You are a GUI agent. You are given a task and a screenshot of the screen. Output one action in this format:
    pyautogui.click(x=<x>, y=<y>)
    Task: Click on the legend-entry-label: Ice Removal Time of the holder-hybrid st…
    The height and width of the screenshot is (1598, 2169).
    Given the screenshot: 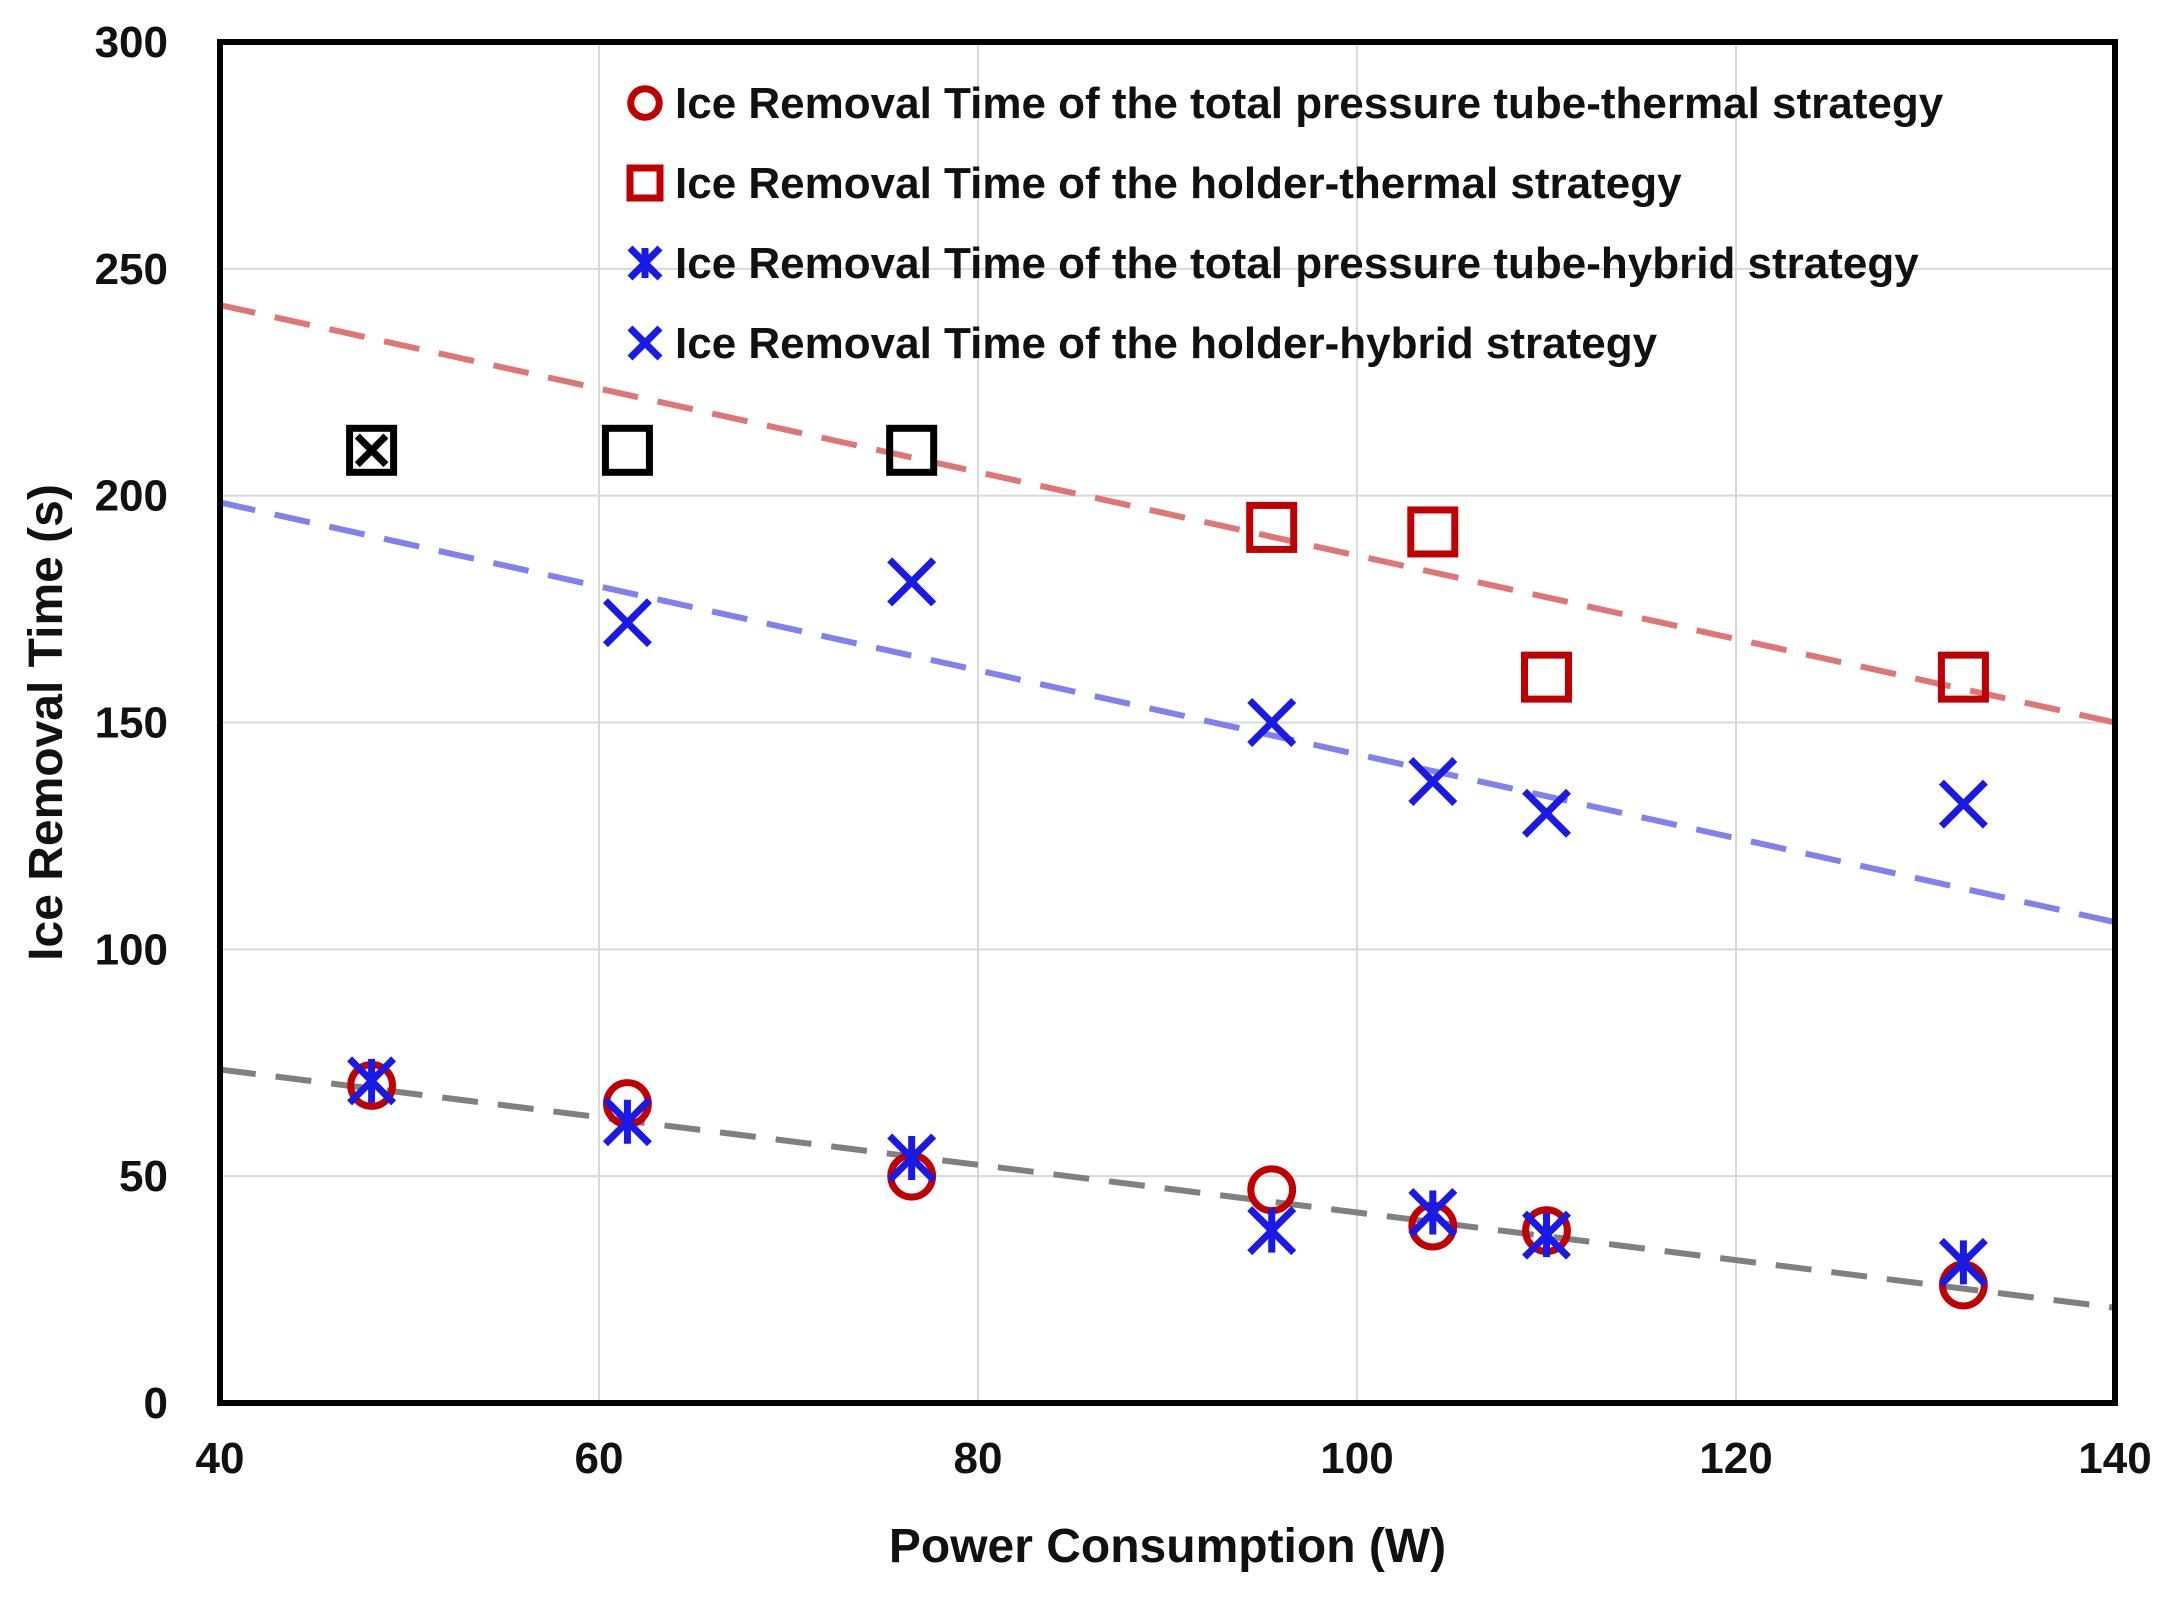 What is the action you would take?
    pyautogui.click(x=1166, y=343)
    